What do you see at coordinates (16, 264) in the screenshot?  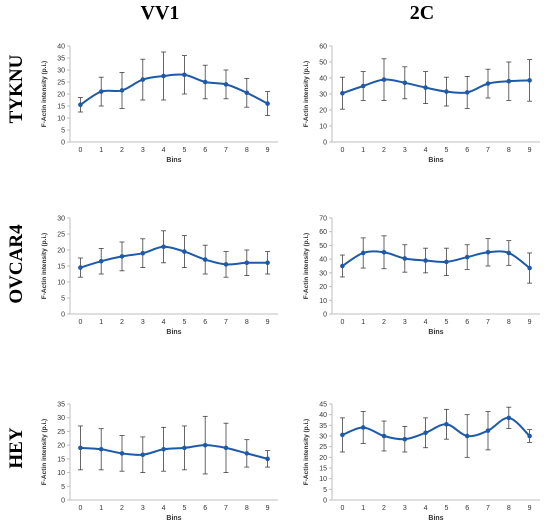 I see `row-title-ovcar4: OVCAR4` at bounding box center [16, 264].